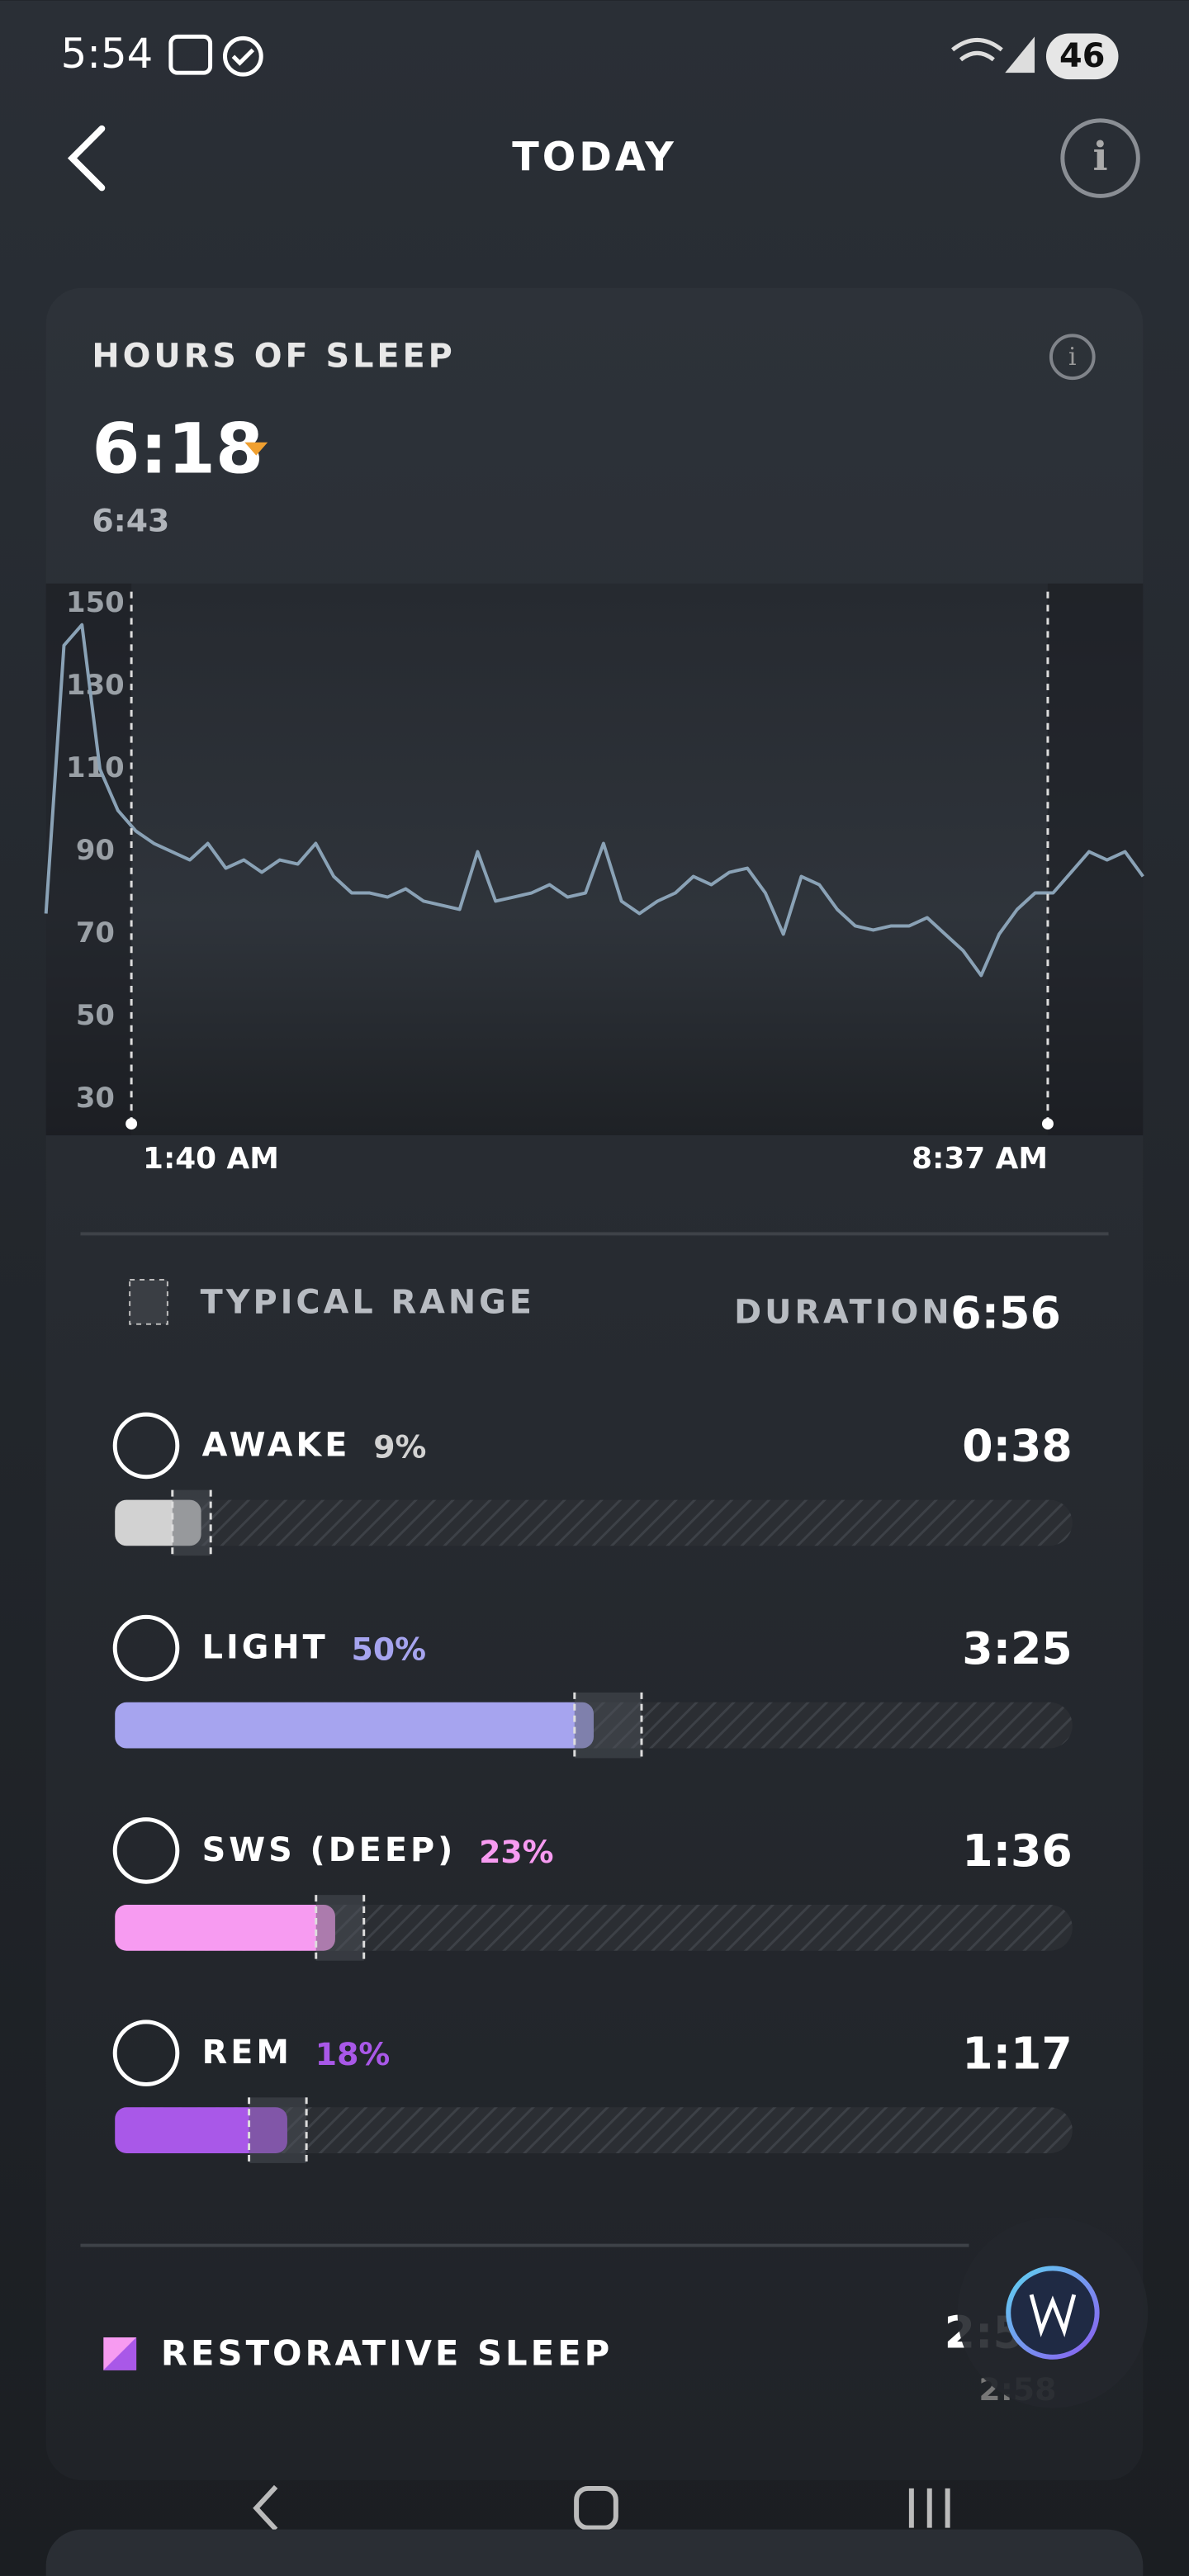 This screenshot has width=1189, height=2576. I want to click on duration-label: DURATION, so click(843, 1312).